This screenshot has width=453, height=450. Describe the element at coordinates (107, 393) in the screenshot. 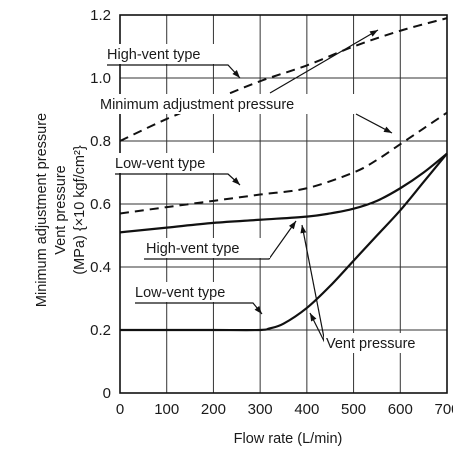

I see `y-tick-label: 0` at that location.